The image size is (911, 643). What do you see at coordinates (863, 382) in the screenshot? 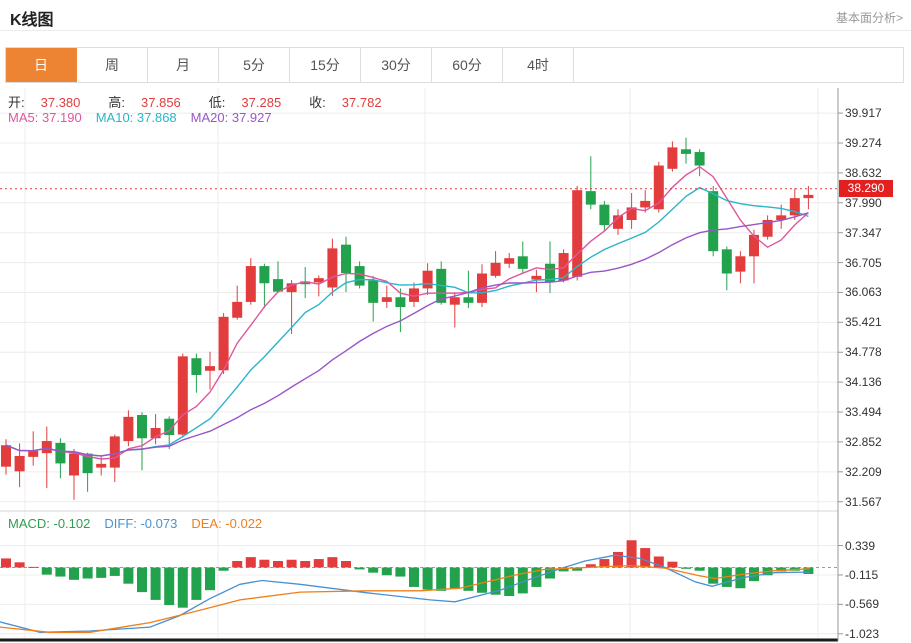
I see `price-tick-label: 34.136` at bounding box center [863, 382].